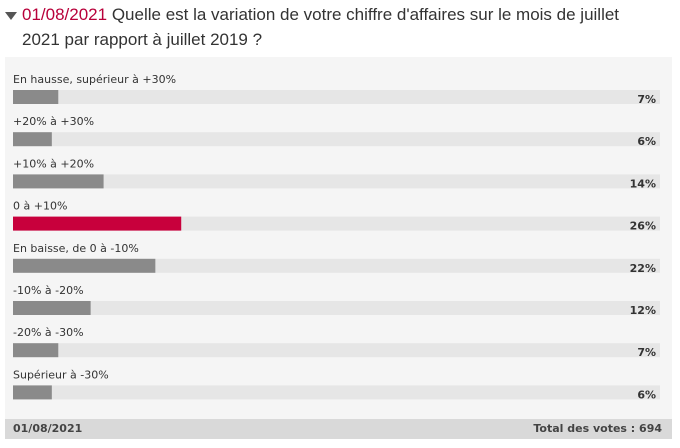  I want to click on option-label: En baisse, de 0 à -10%, so click(76, 248).